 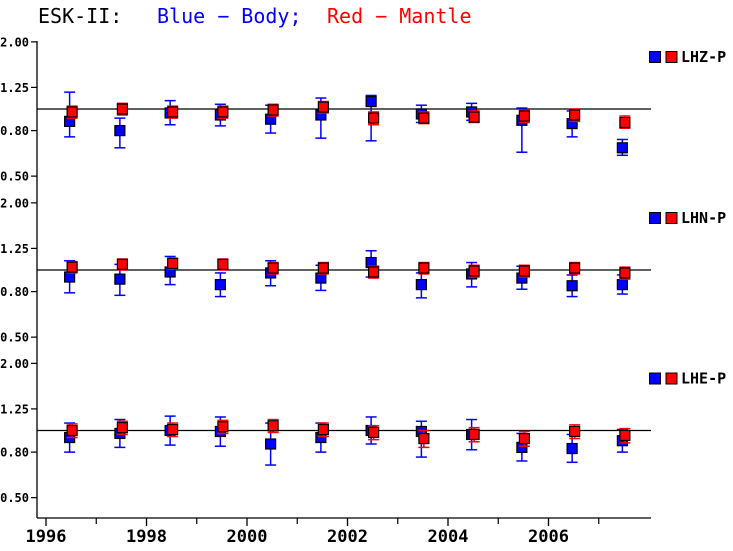 I want to click on body-series-title-label: Blue − Body;, so click(x=229, y=16).